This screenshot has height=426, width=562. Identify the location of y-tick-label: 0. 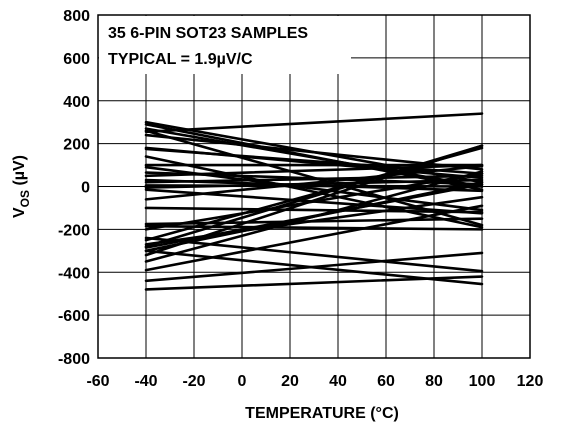
(85, 188).